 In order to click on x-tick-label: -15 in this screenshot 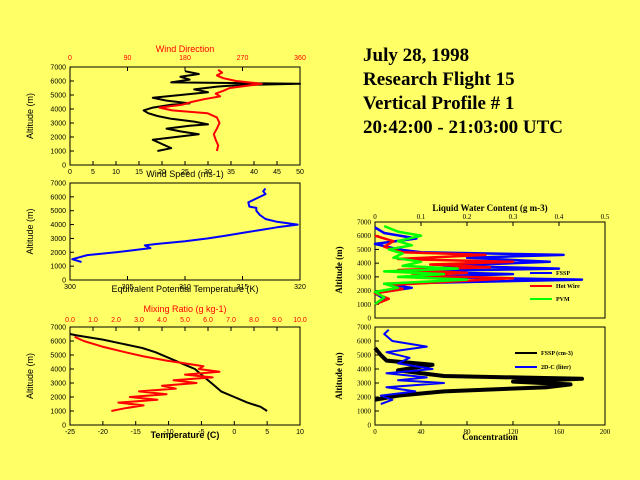, I will do `click(136, 432)`.